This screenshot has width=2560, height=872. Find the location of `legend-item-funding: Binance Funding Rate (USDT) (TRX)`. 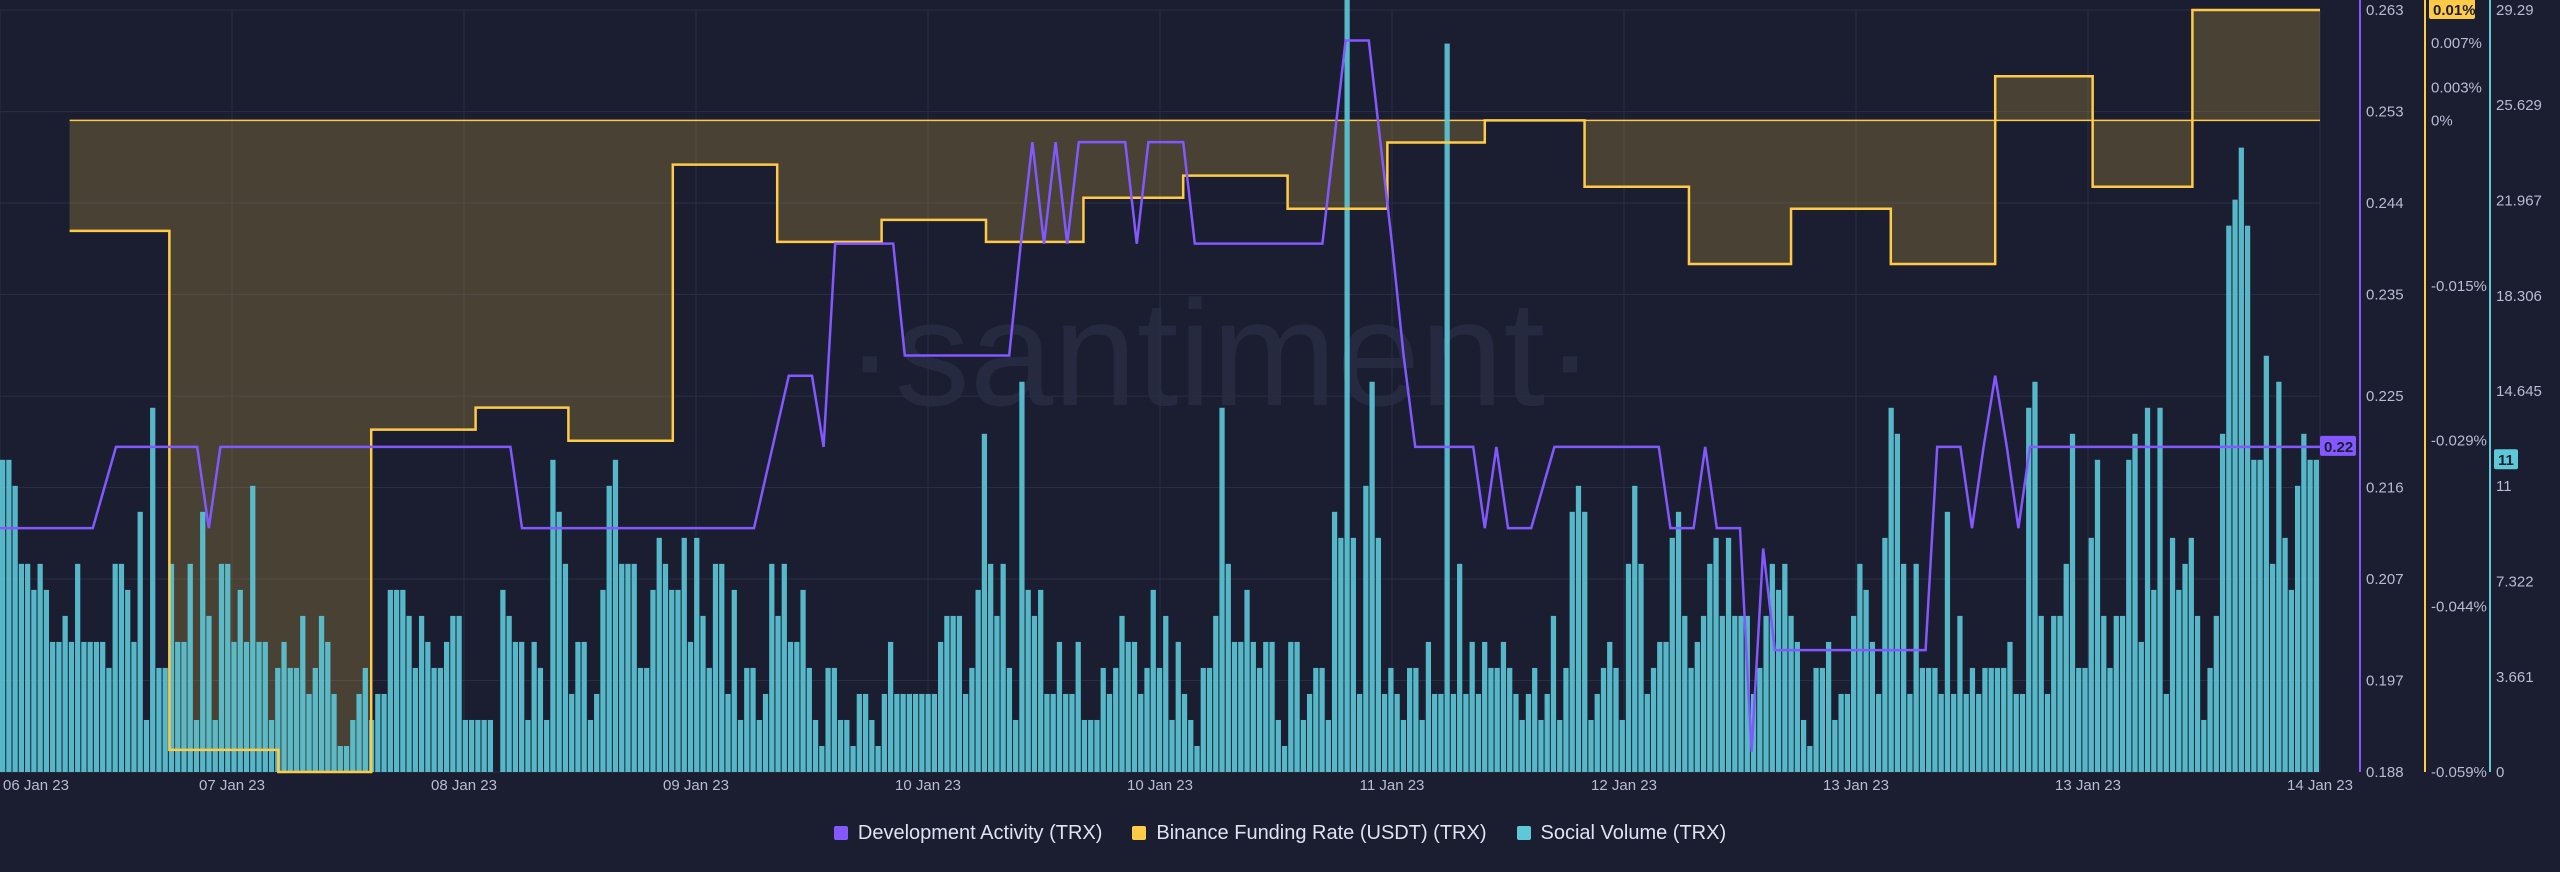

legend-item-funding: Binance Funding Rate (USDT) (TRX) is located at coordinates (1309, 833).